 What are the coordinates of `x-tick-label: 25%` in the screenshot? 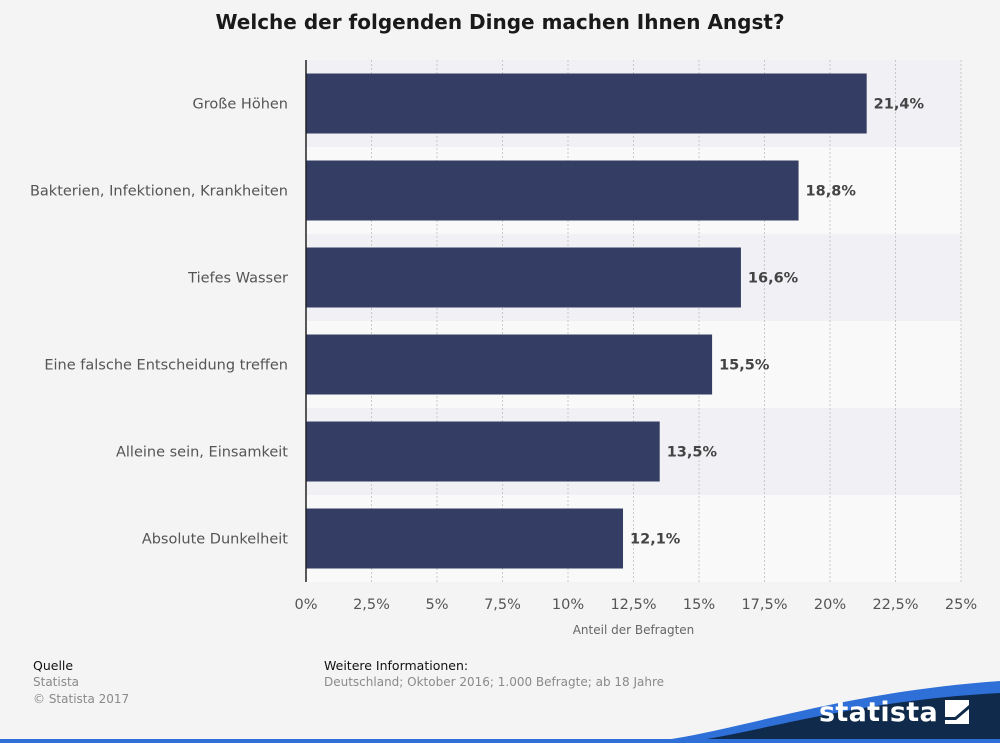 It's located at (961, 605).